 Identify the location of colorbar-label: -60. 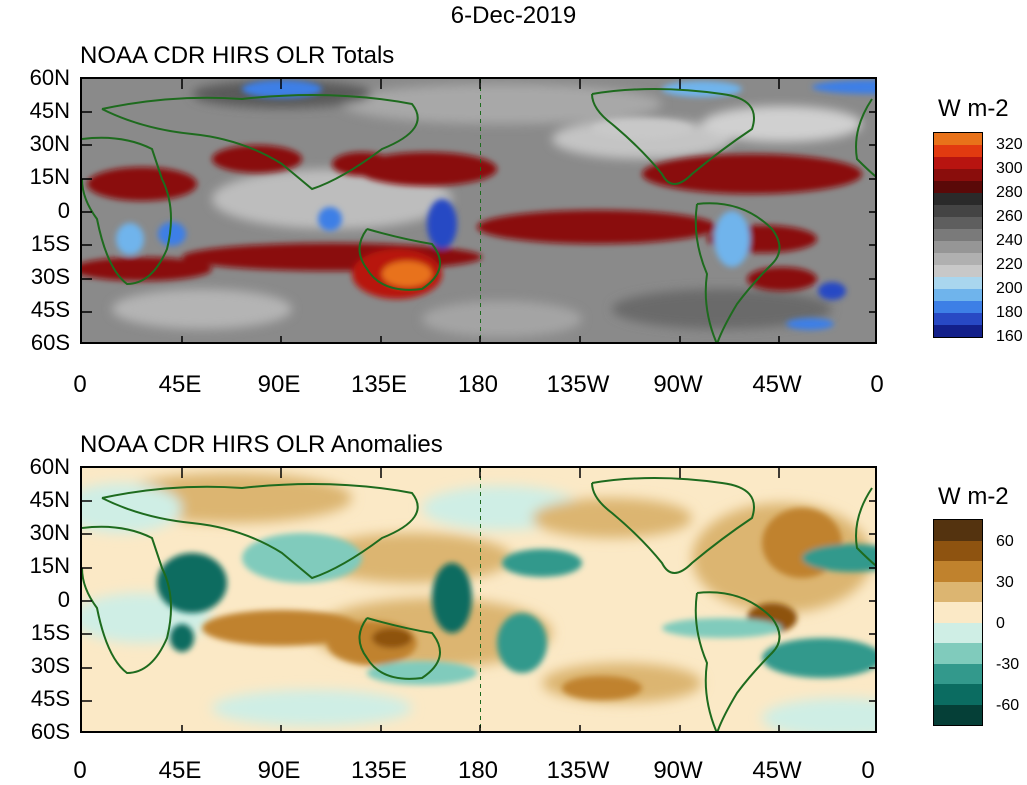
(1008, 705).